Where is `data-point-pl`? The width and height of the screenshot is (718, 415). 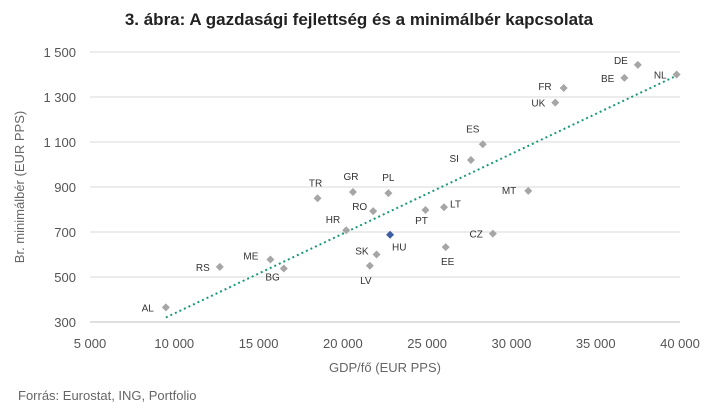 data-point-pl is located at coordinates (388, 193).